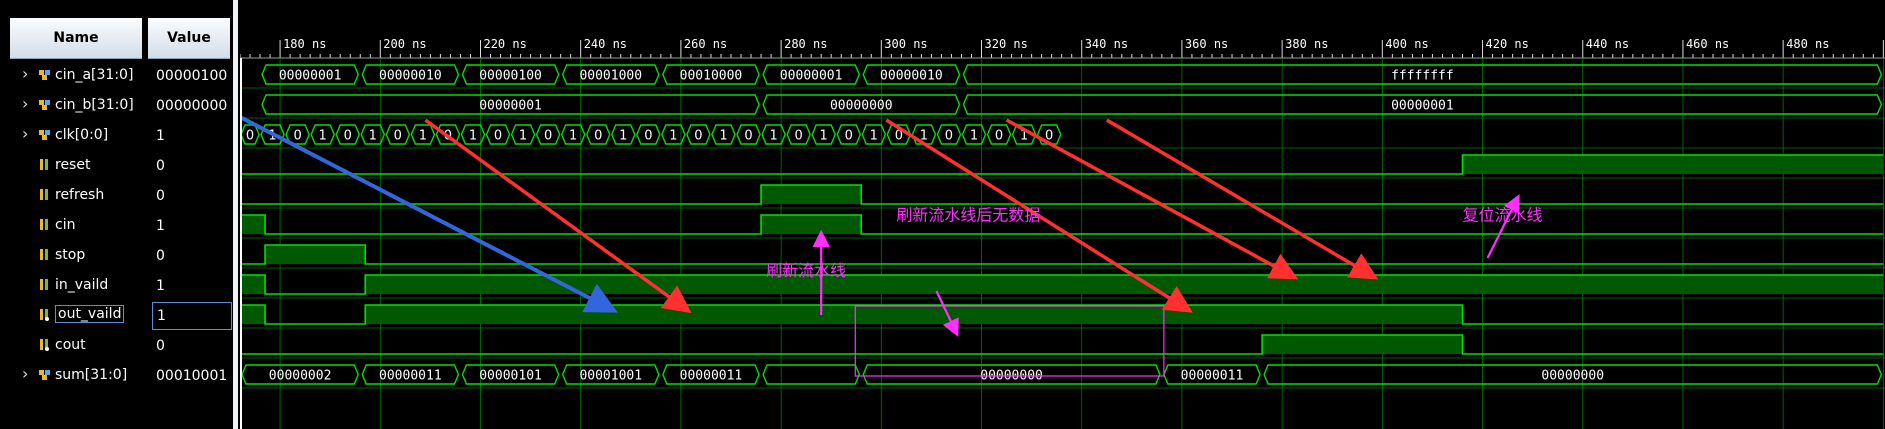 The image size is (1885, 429). What do you see at coordinates (73, 255) in the screenshot?
I see `signal-row-stop: stop` at bounding box center [73, 255].